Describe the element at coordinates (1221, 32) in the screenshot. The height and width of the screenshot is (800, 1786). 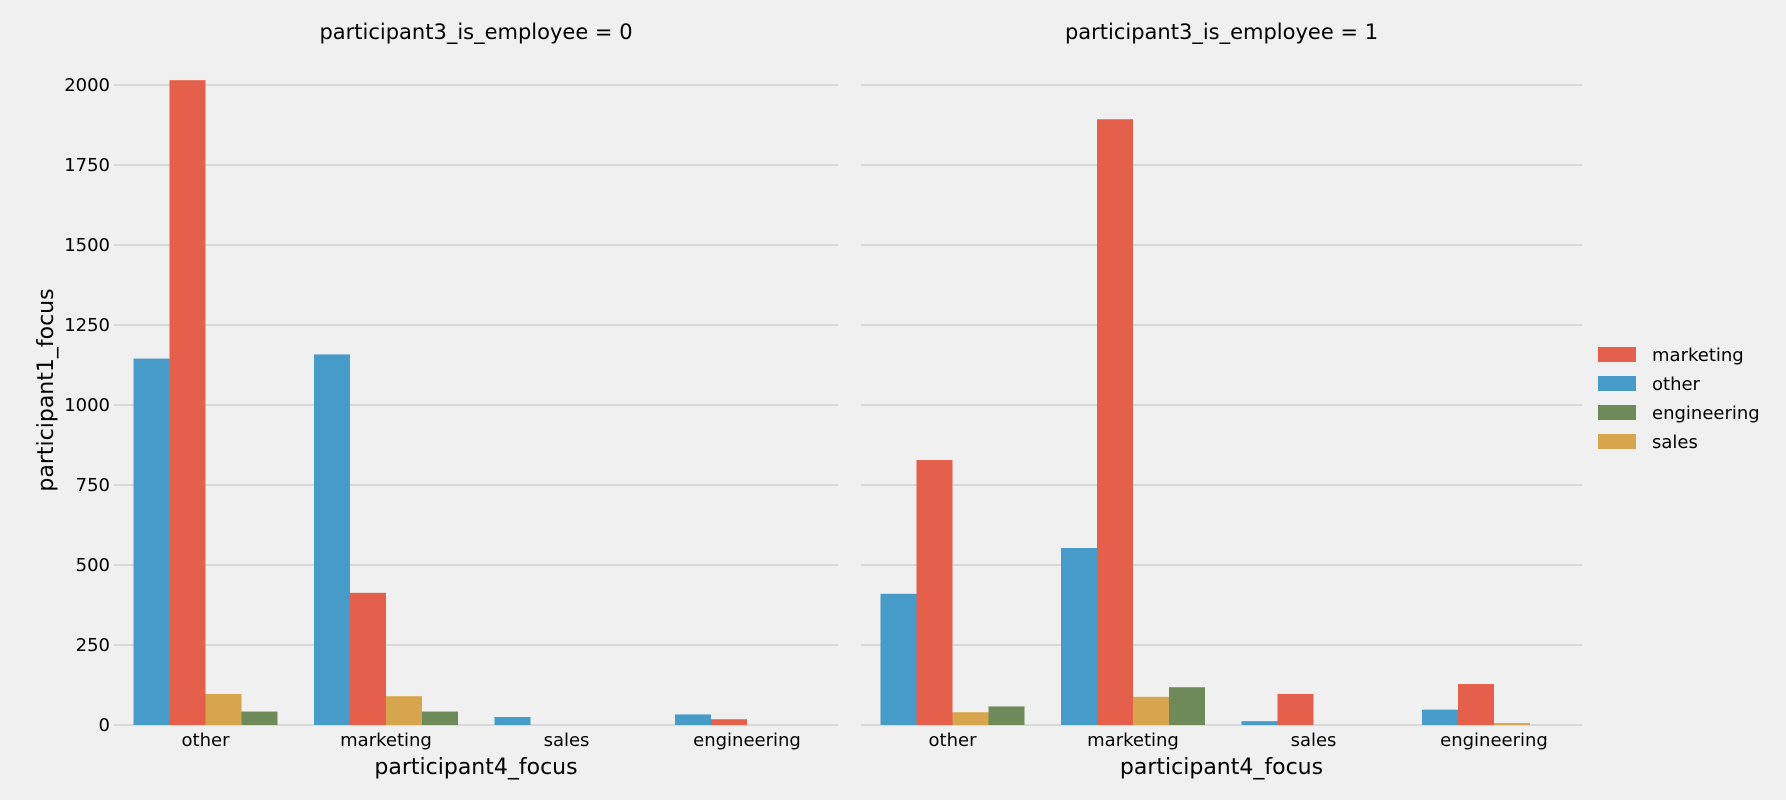
I see `panel-title: participant3_is_employee = 1` at that location.